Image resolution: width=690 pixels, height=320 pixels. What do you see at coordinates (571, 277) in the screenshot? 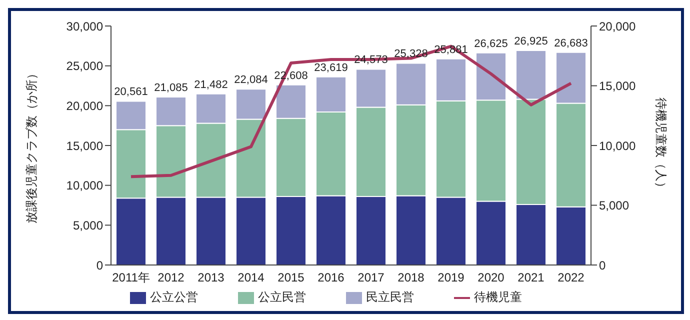
I see `x-tick-label: 2022` at bounding box center [571, 277].